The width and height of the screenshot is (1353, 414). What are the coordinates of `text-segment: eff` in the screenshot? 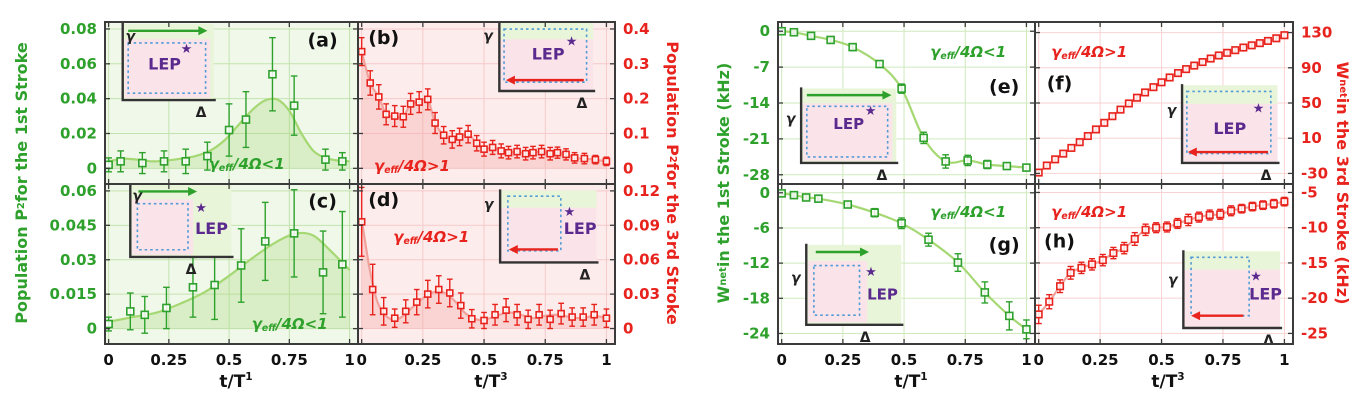 It's located at (1068, 216).